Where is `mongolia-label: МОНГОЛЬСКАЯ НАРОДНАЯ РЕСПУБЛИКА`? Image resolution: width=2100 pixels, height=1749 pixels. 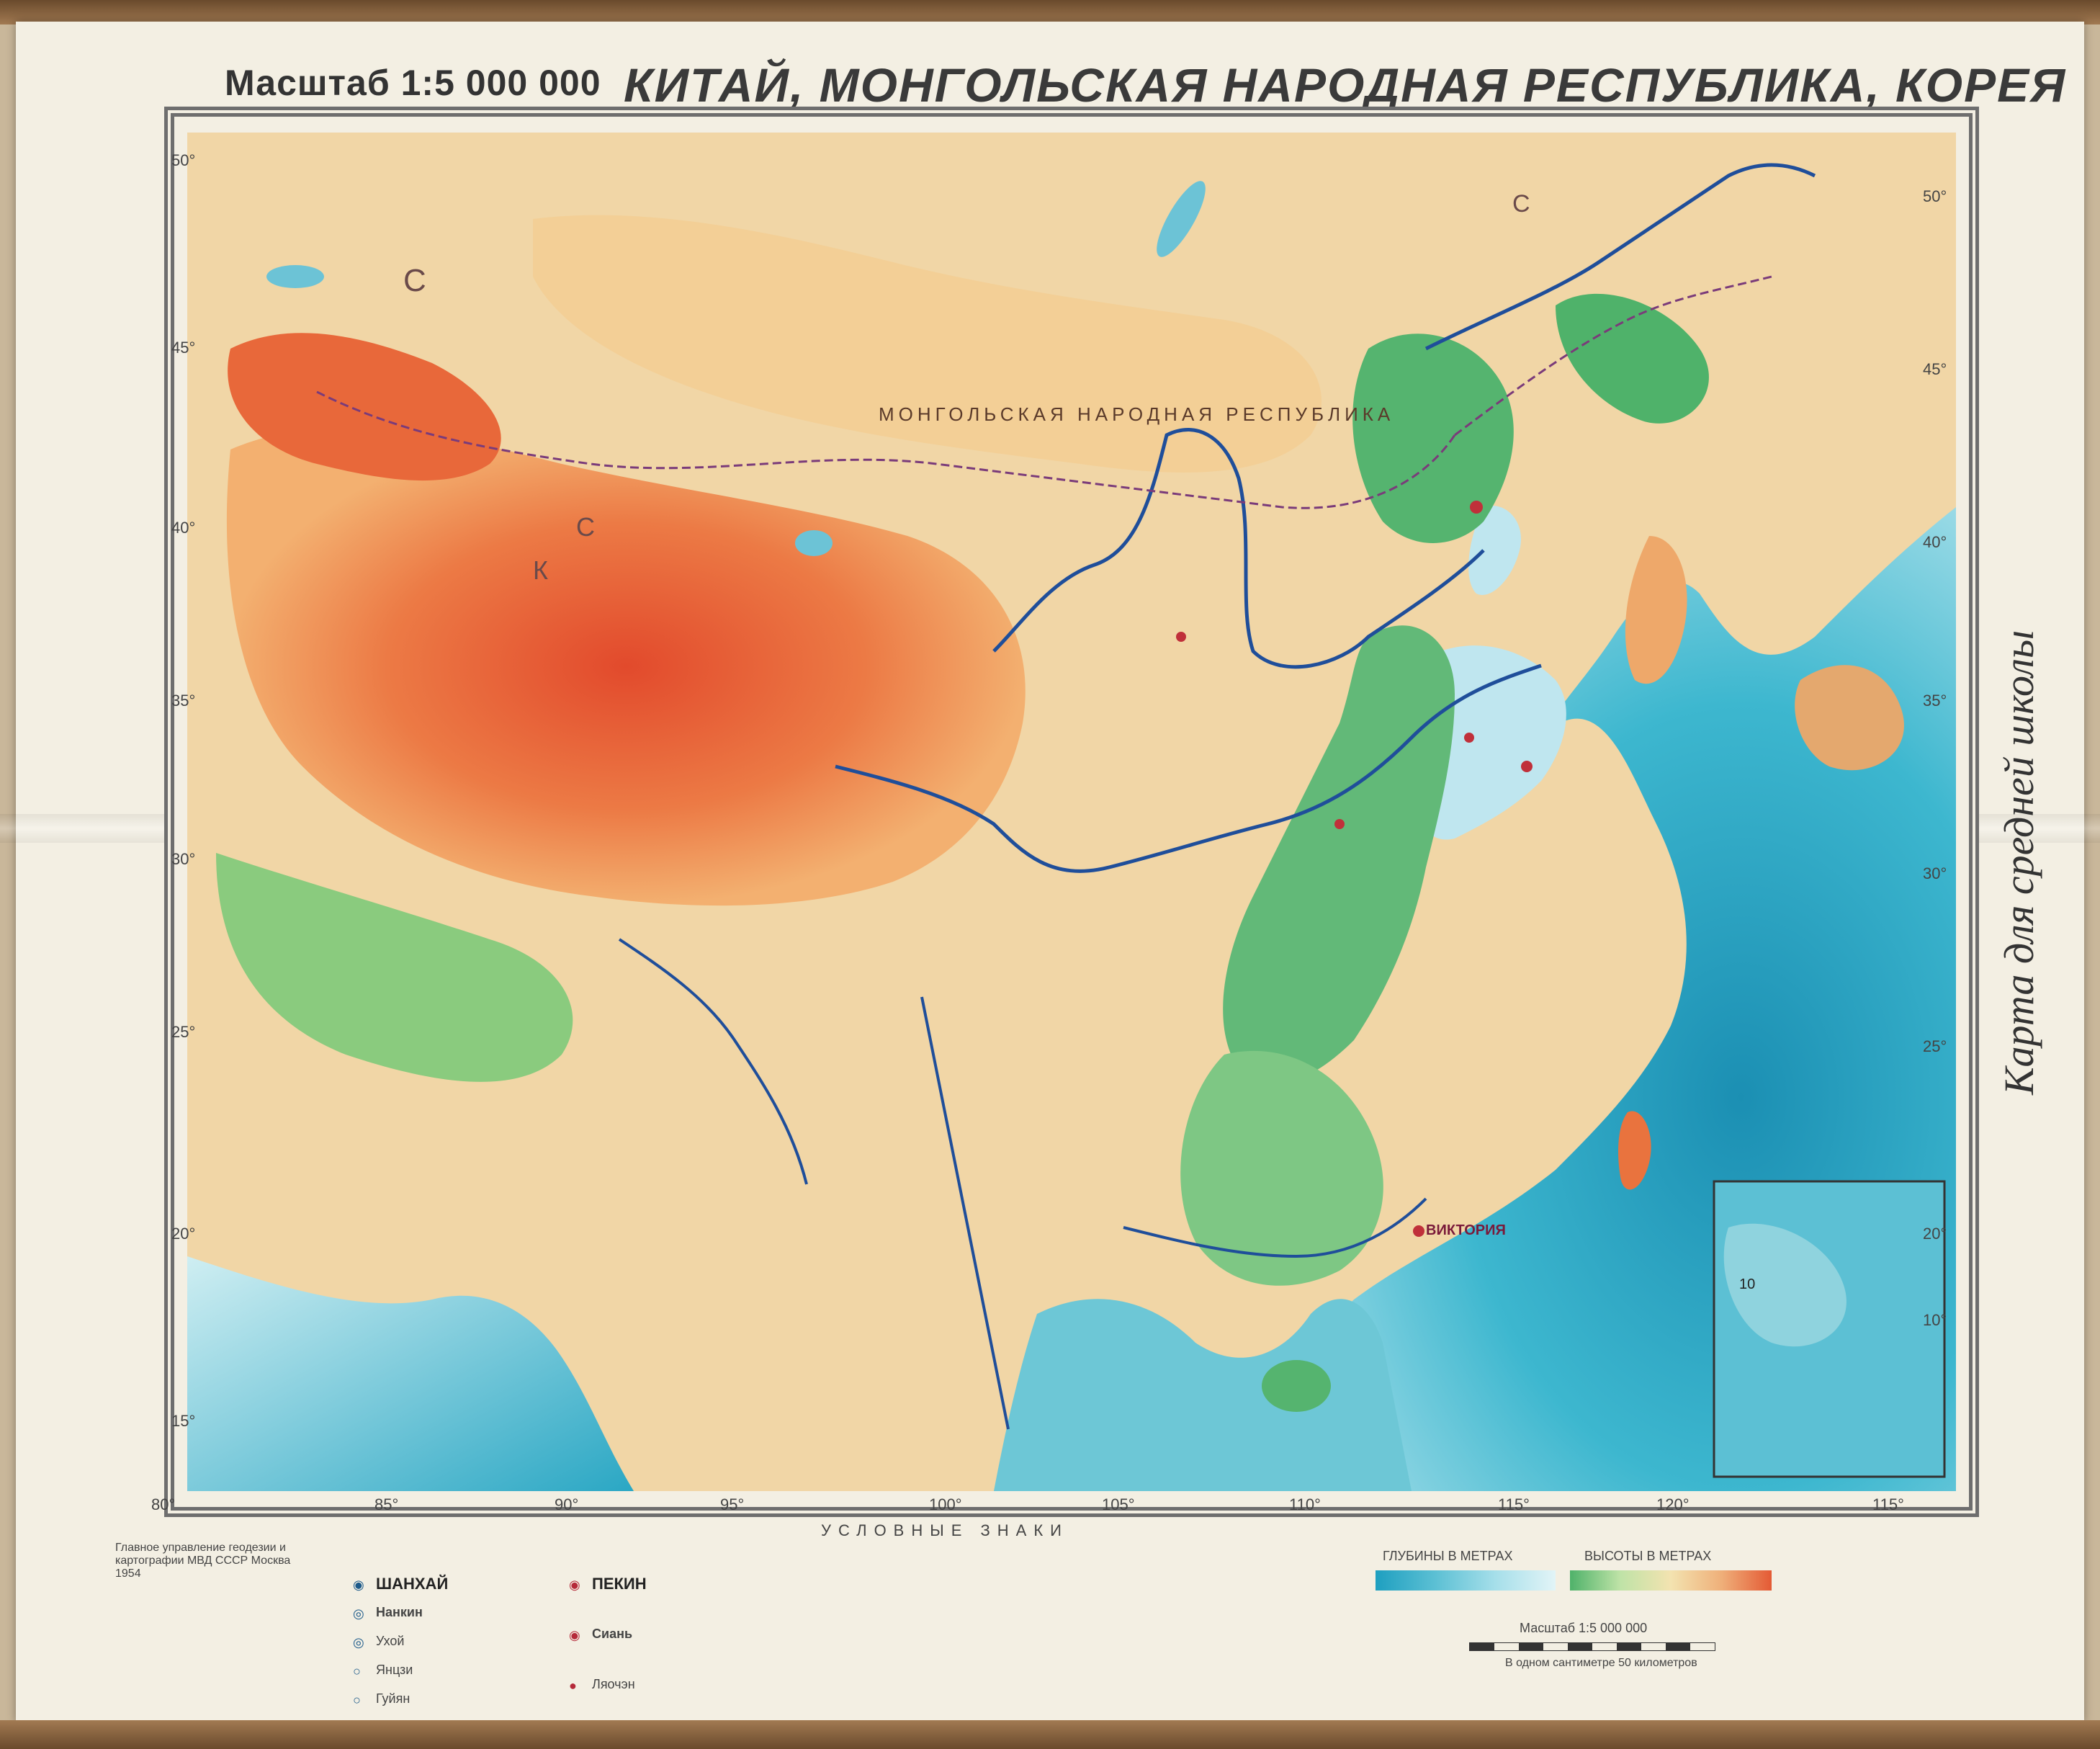
mongolia-label: МОНГОЛЬСКАЯ НАРОДНАЯ РЕСПУБЛИКА is located at coordinates (1137, 414).